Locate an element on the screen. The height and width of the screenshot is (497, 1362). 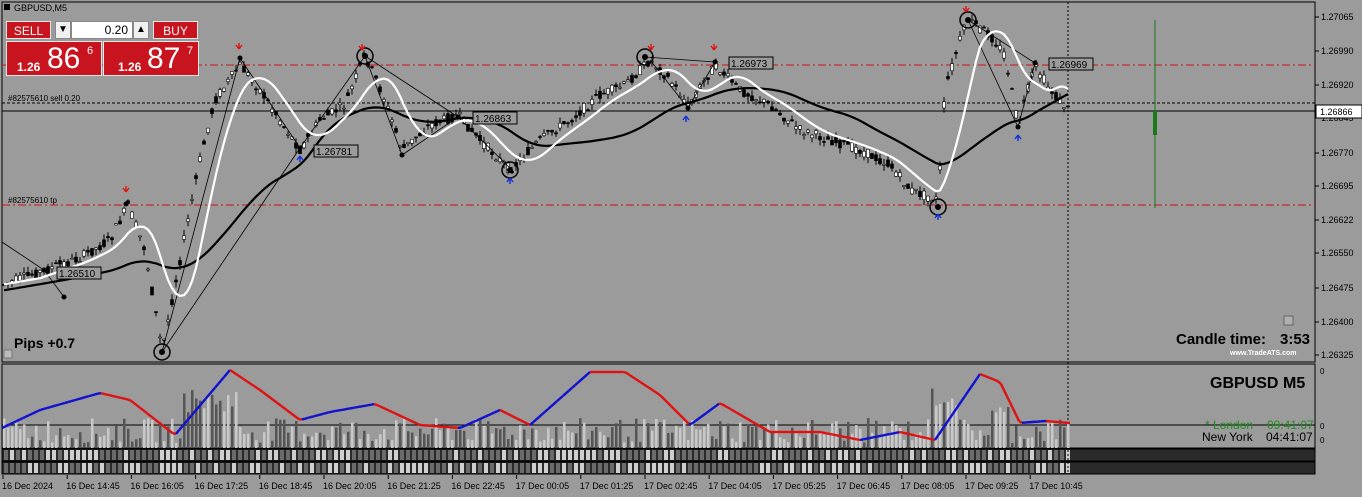
watermark: www.TradeATS.com is located at coordinates (1263, 353).